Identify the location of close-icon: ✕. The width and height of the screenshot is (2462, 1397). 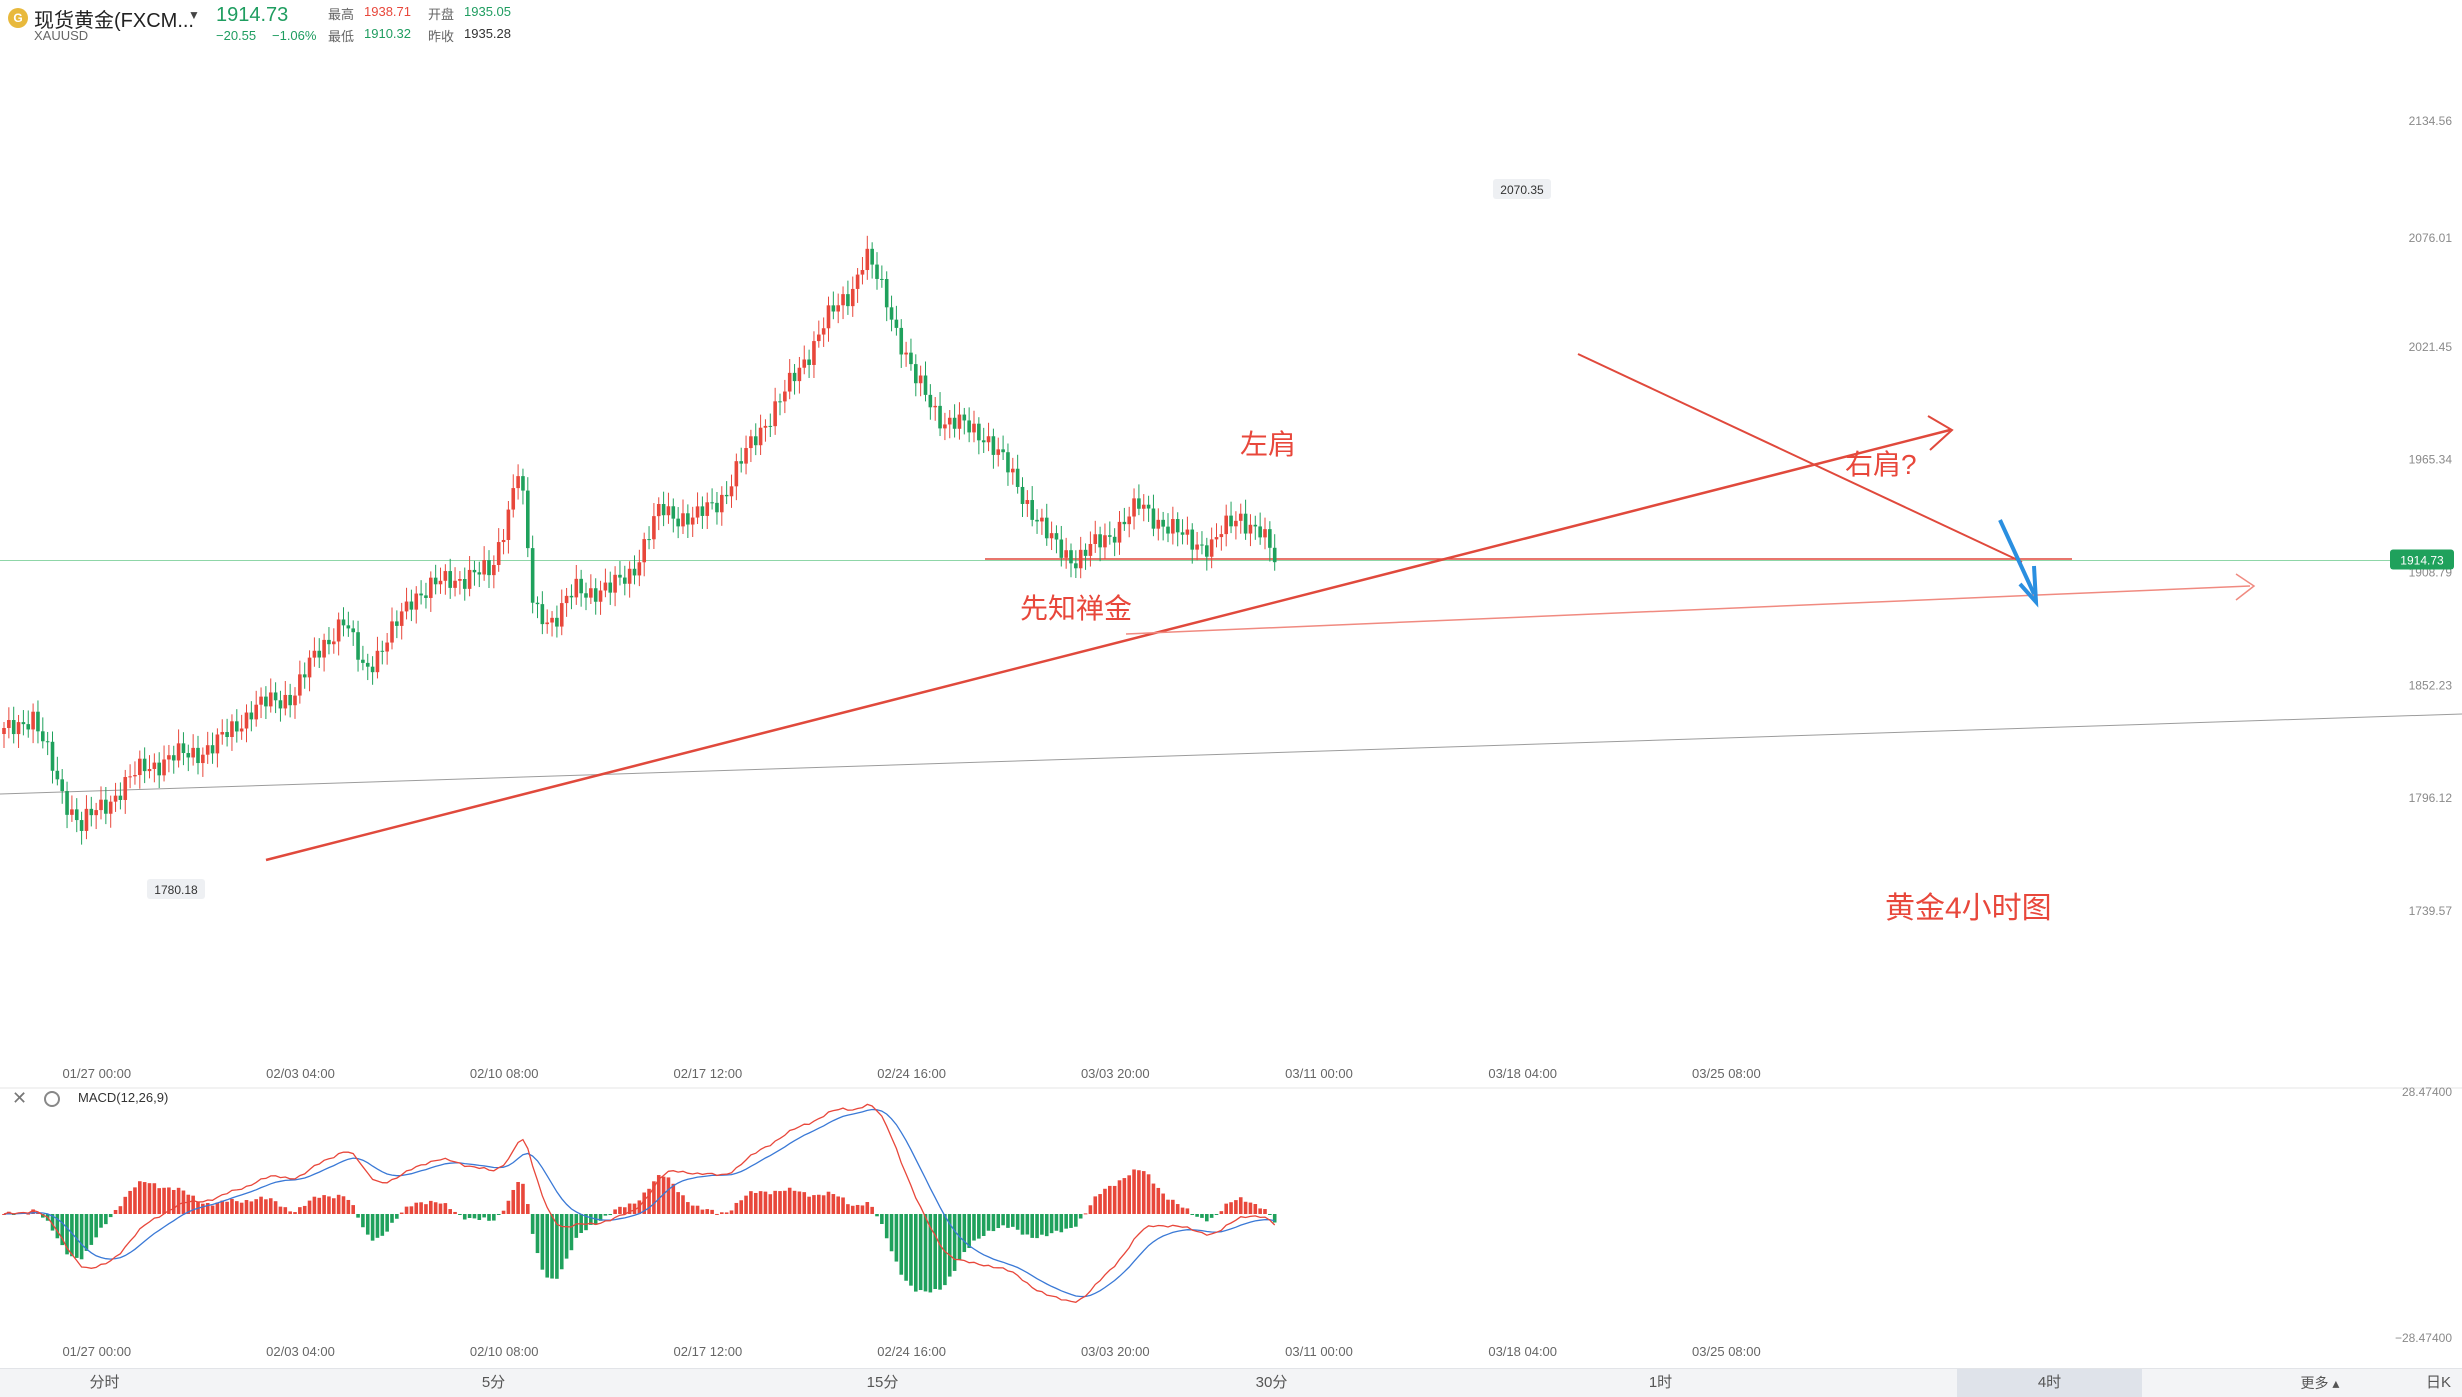
(20, 1098).